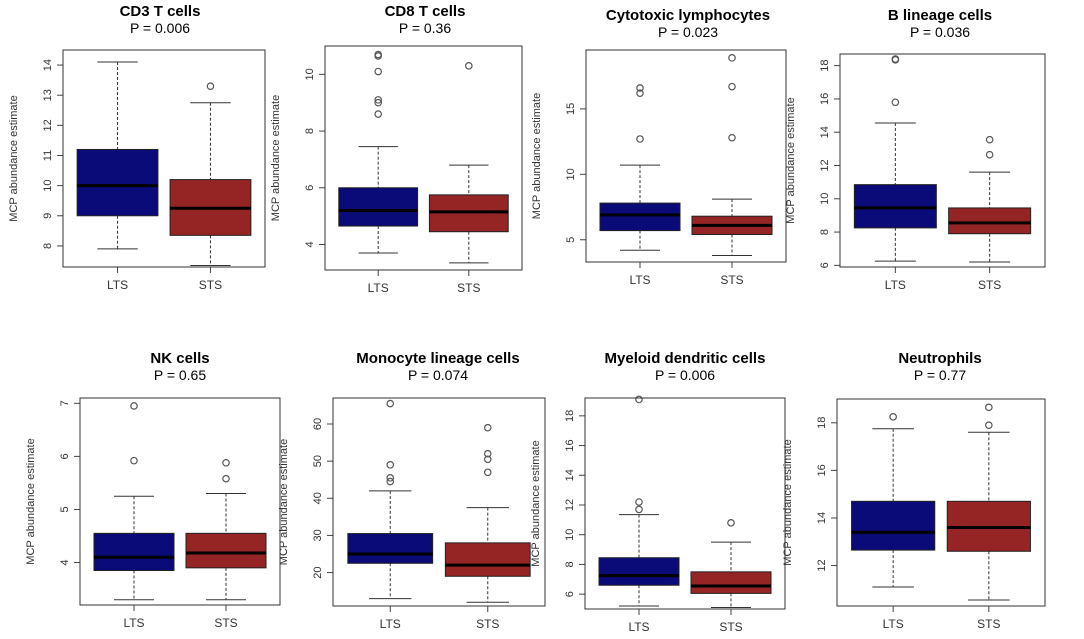 Image resolution: width=1084 pixels, height=639 pixels. What do you see at coordinates (940, 15) in the screenshot?
I see `panel-title: B lineage cells` at bounding box center [940, 15].